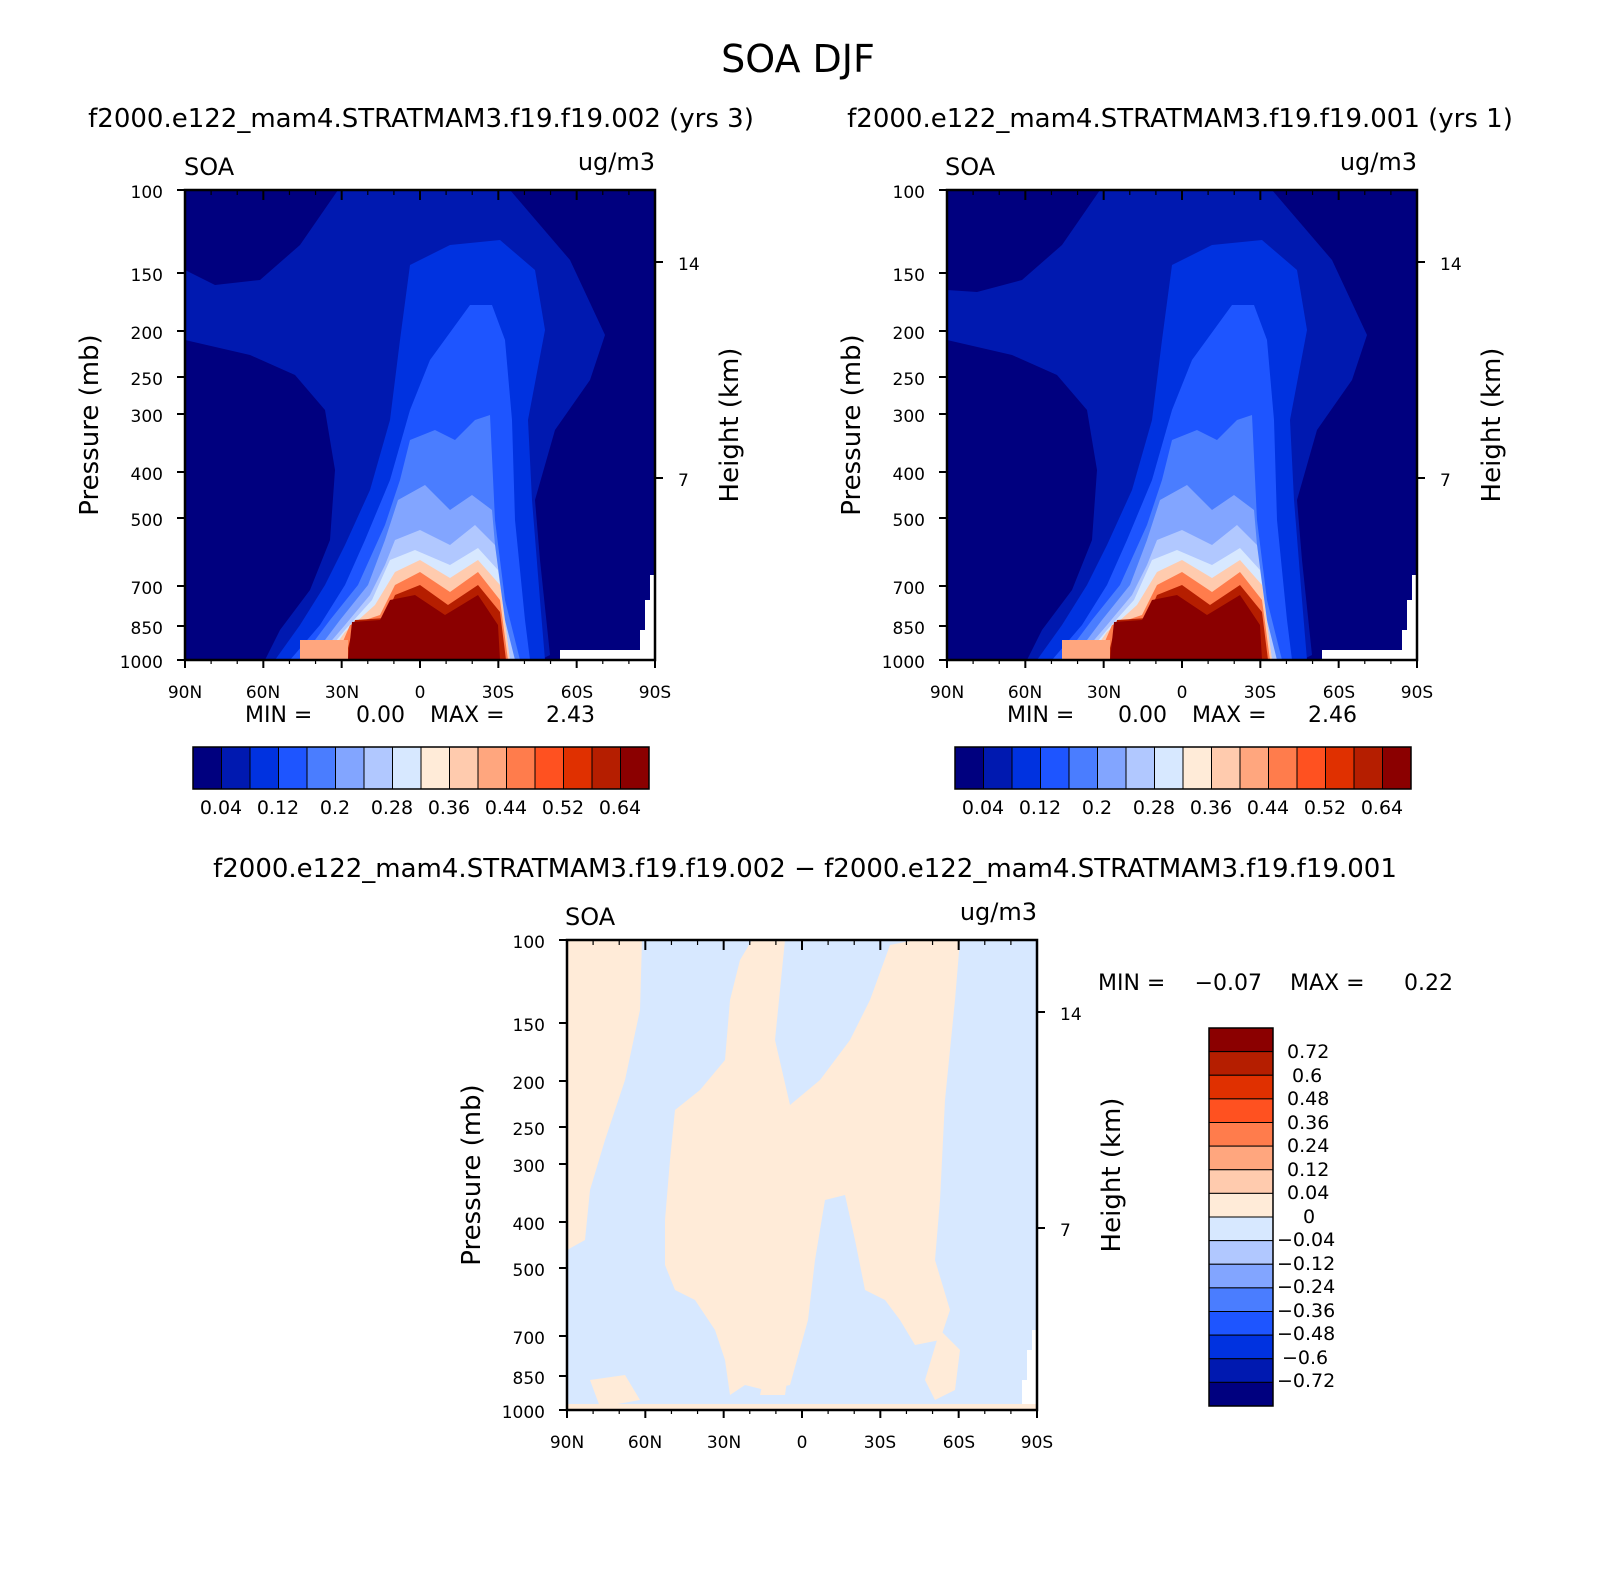 Image resolution: width=1597 pixels, height=1594 pixels. Describe the element at coordinates (909, 193) in the screenshot. I see `panel-2-ytick: 100` at that location.